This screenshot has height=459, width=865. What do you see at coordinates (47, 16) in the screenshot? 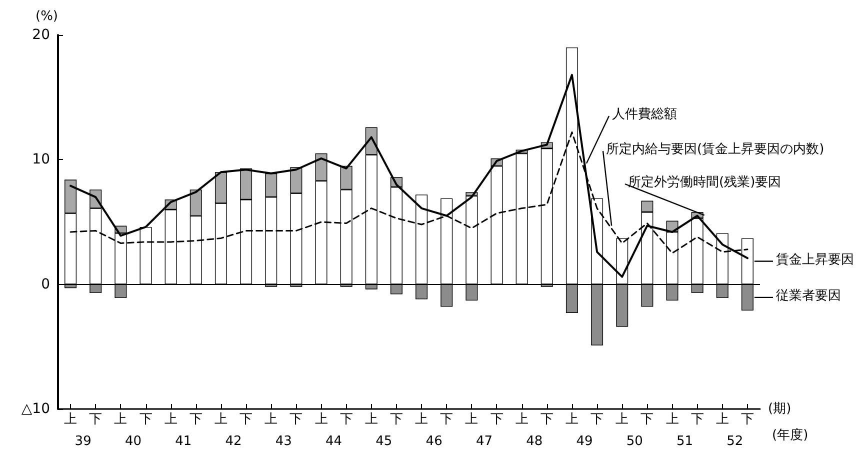
I see `y-axis-title: (%)` at bounding box center [47, 16].